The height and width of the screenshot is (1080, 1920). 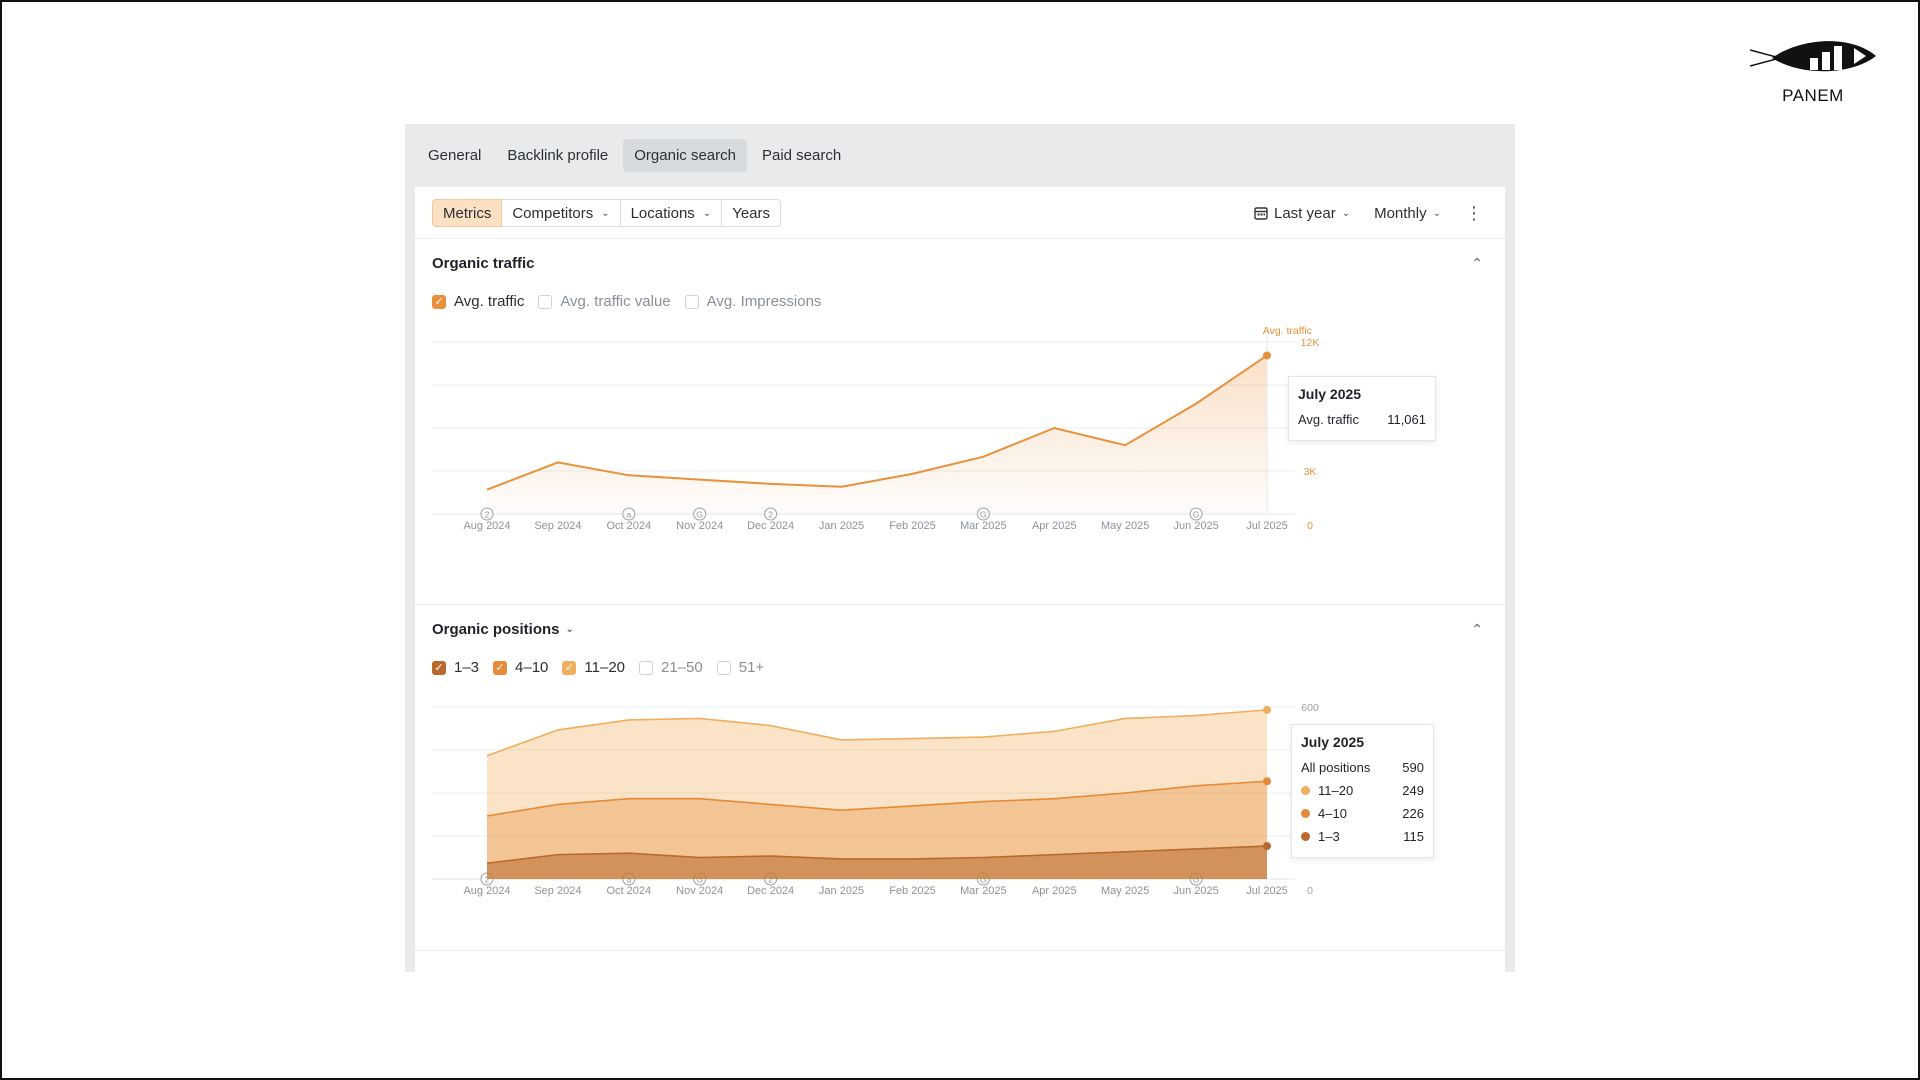 I want to click on x-tick-label: Aug 2024, so click(x=486, y=891).